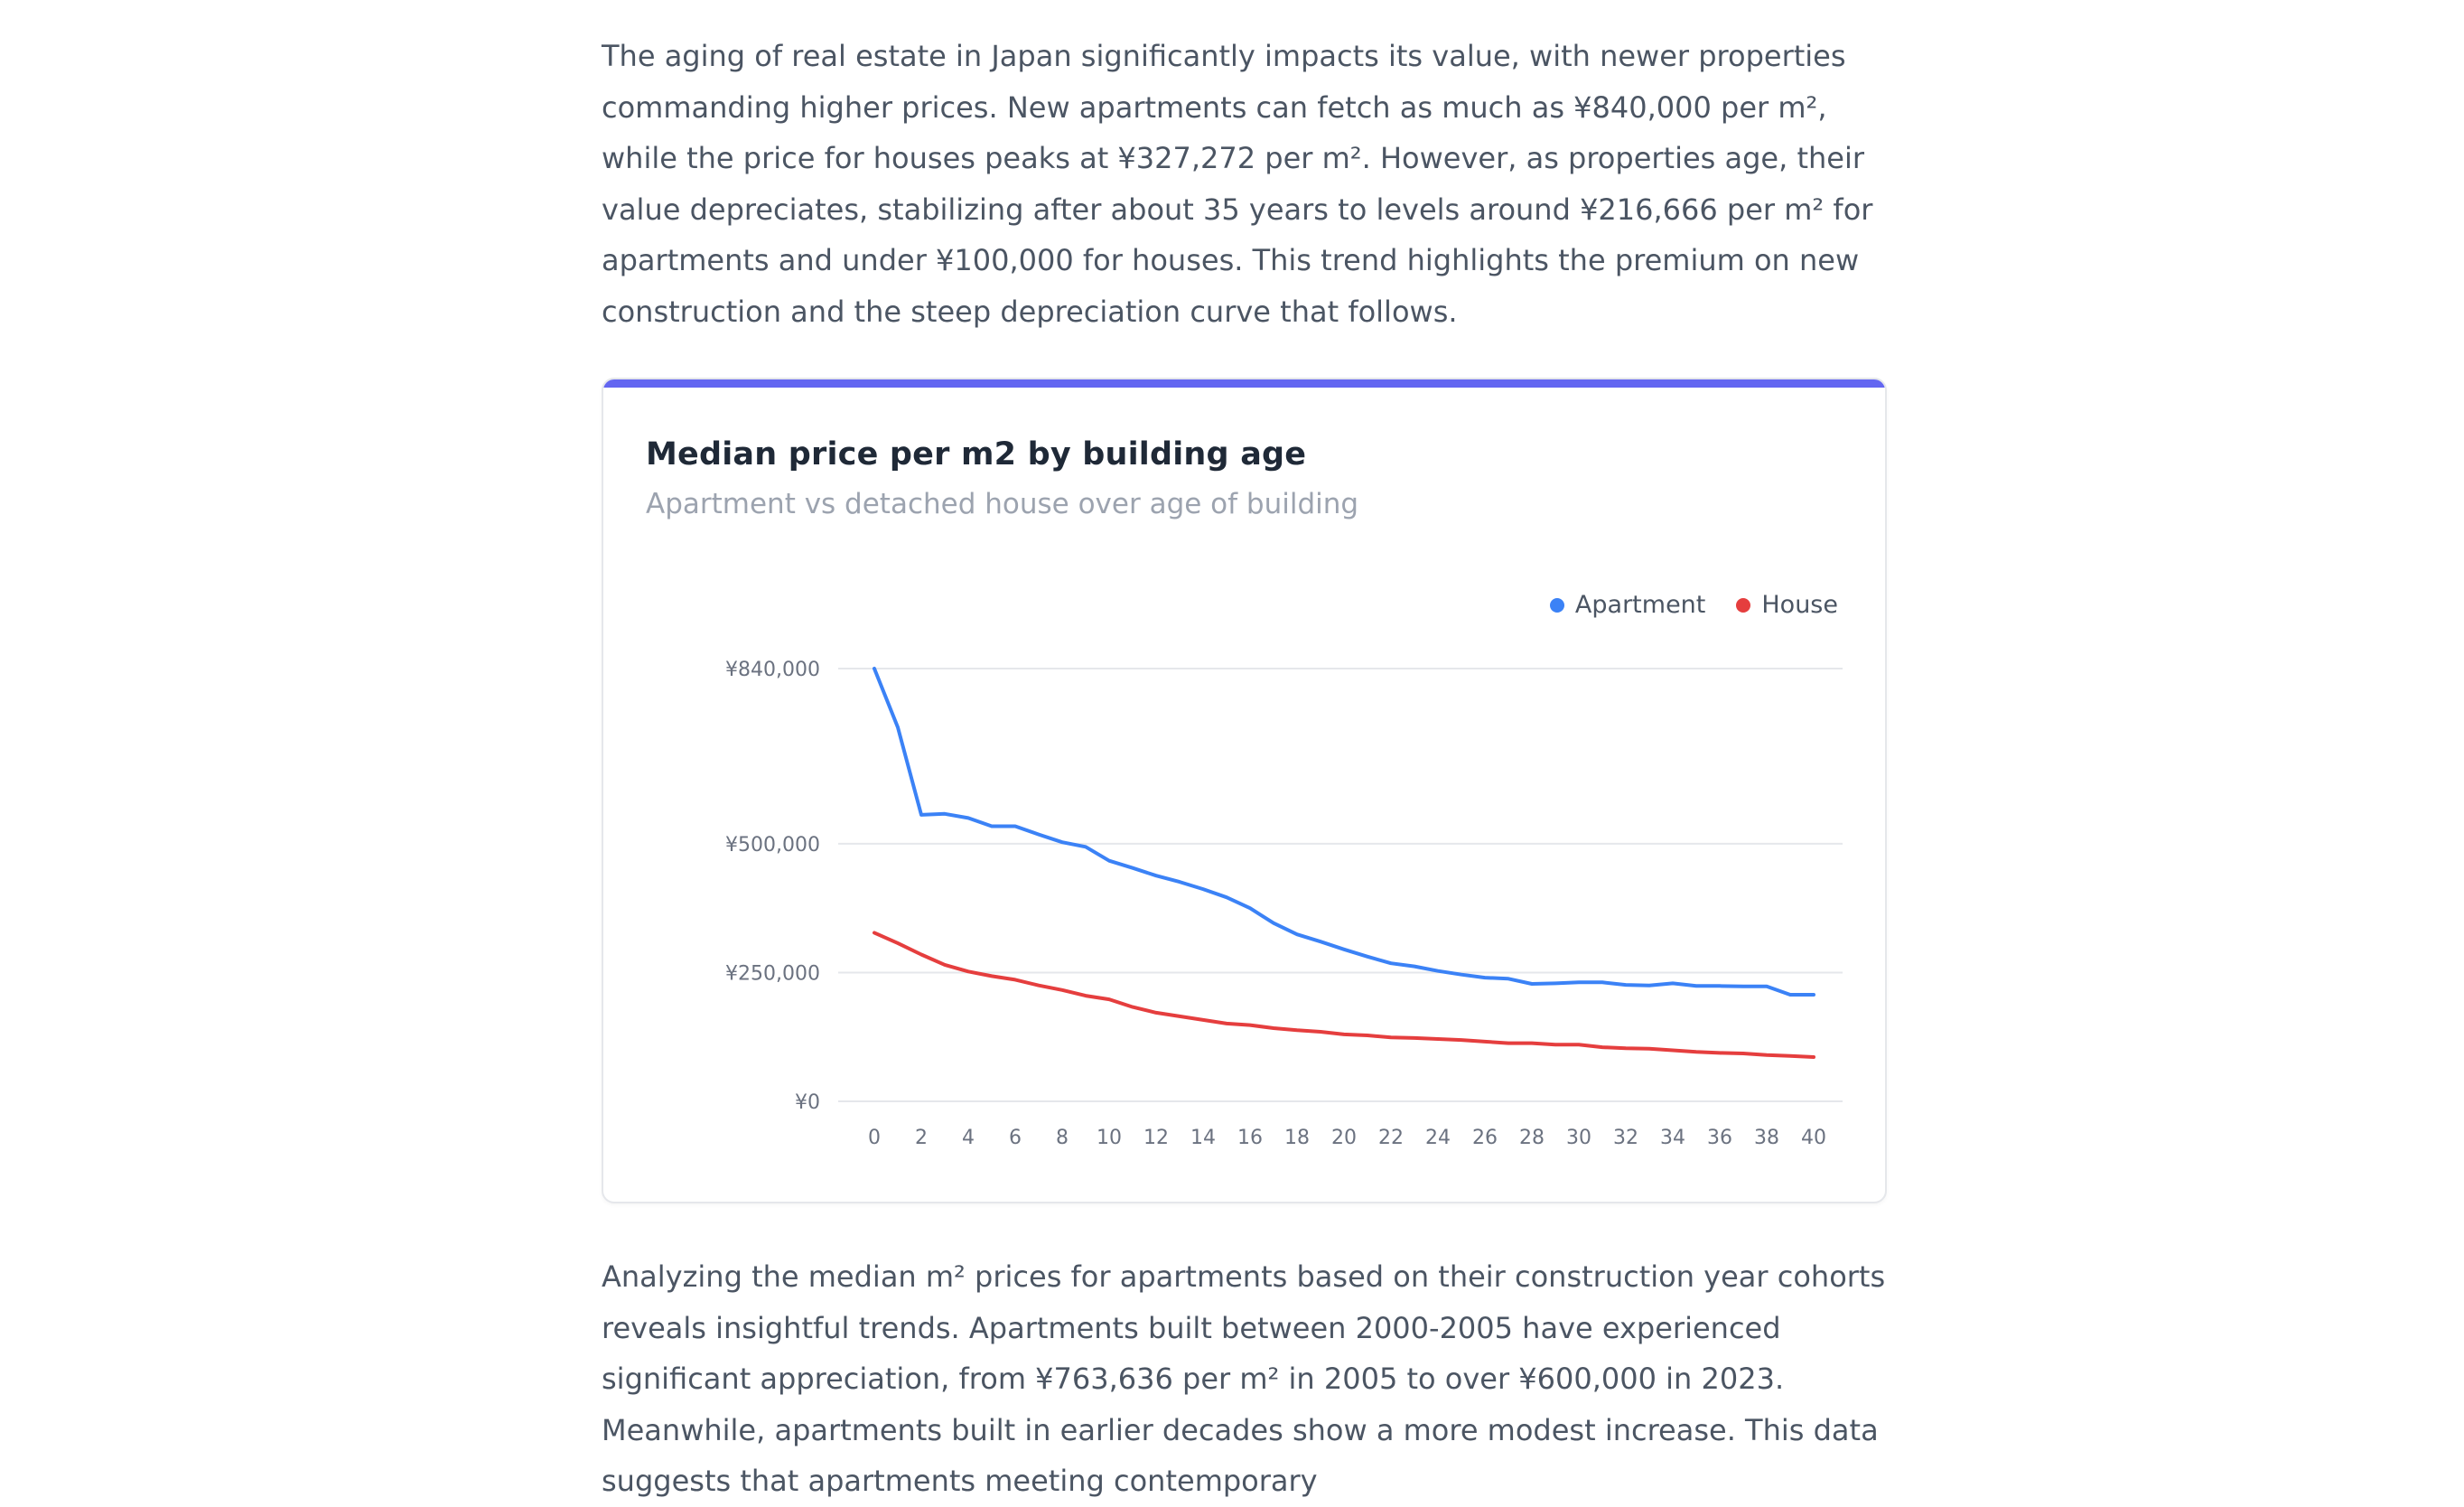 This screenshot has width=2464, height=1507. Describe the element at coordinates (1485, 1138) in the screenshot. I see `x-tick-label: 26` at that location.